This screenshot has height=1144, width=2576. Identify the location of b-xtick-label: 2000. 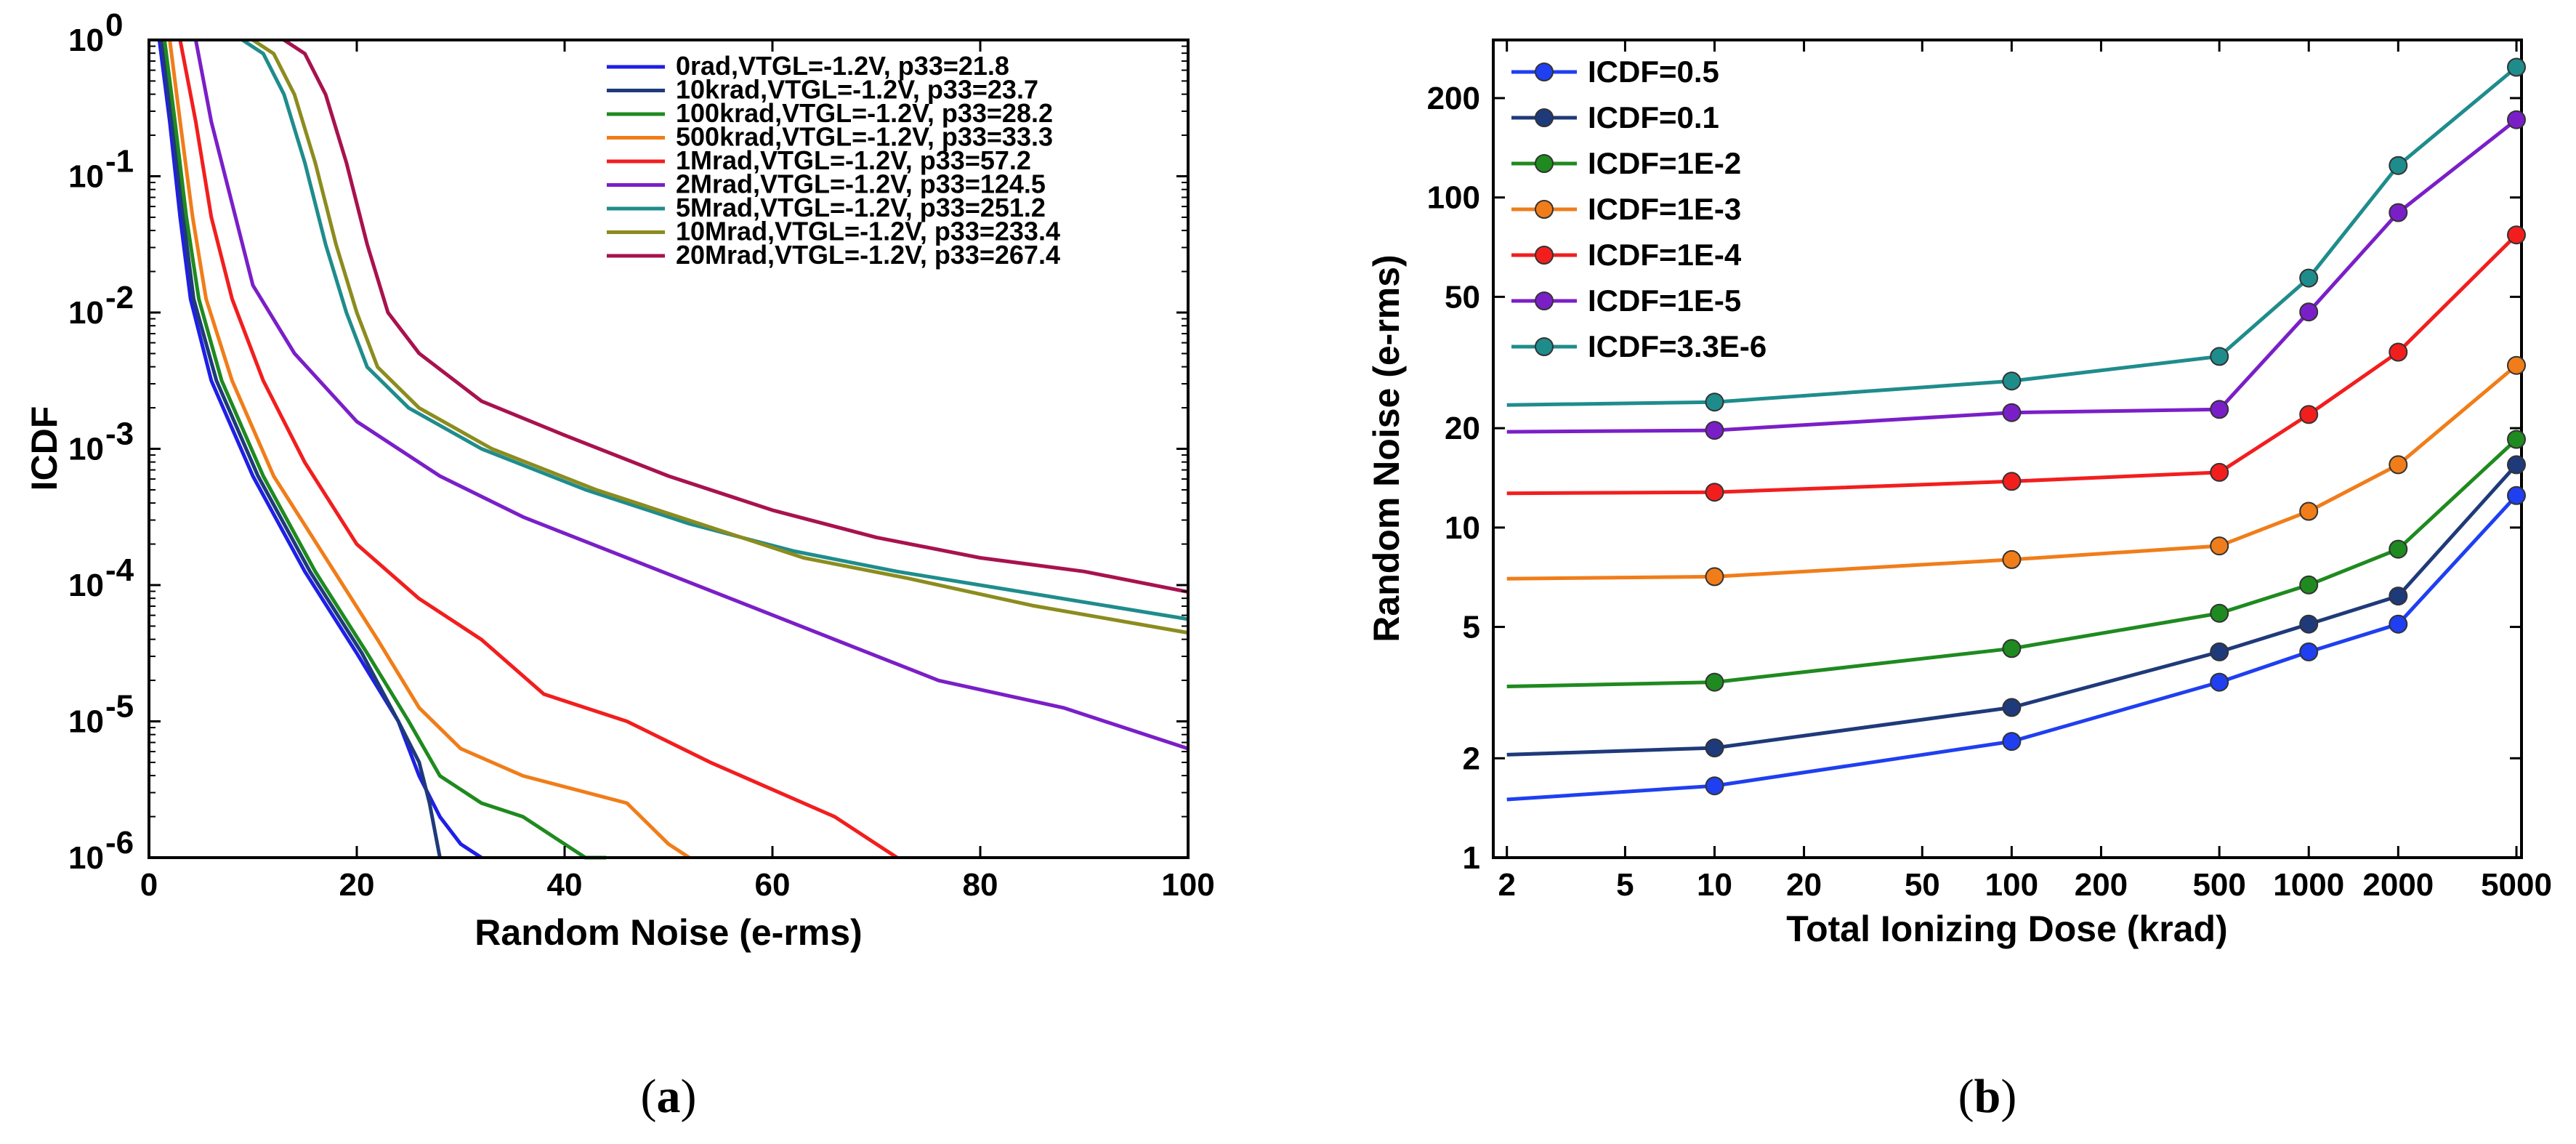
(2398, 885).